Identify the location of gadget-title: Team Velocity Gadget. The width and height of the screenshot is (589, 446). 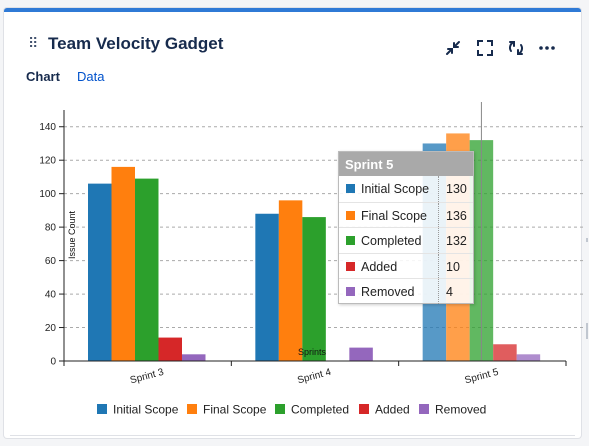
(136, 43).